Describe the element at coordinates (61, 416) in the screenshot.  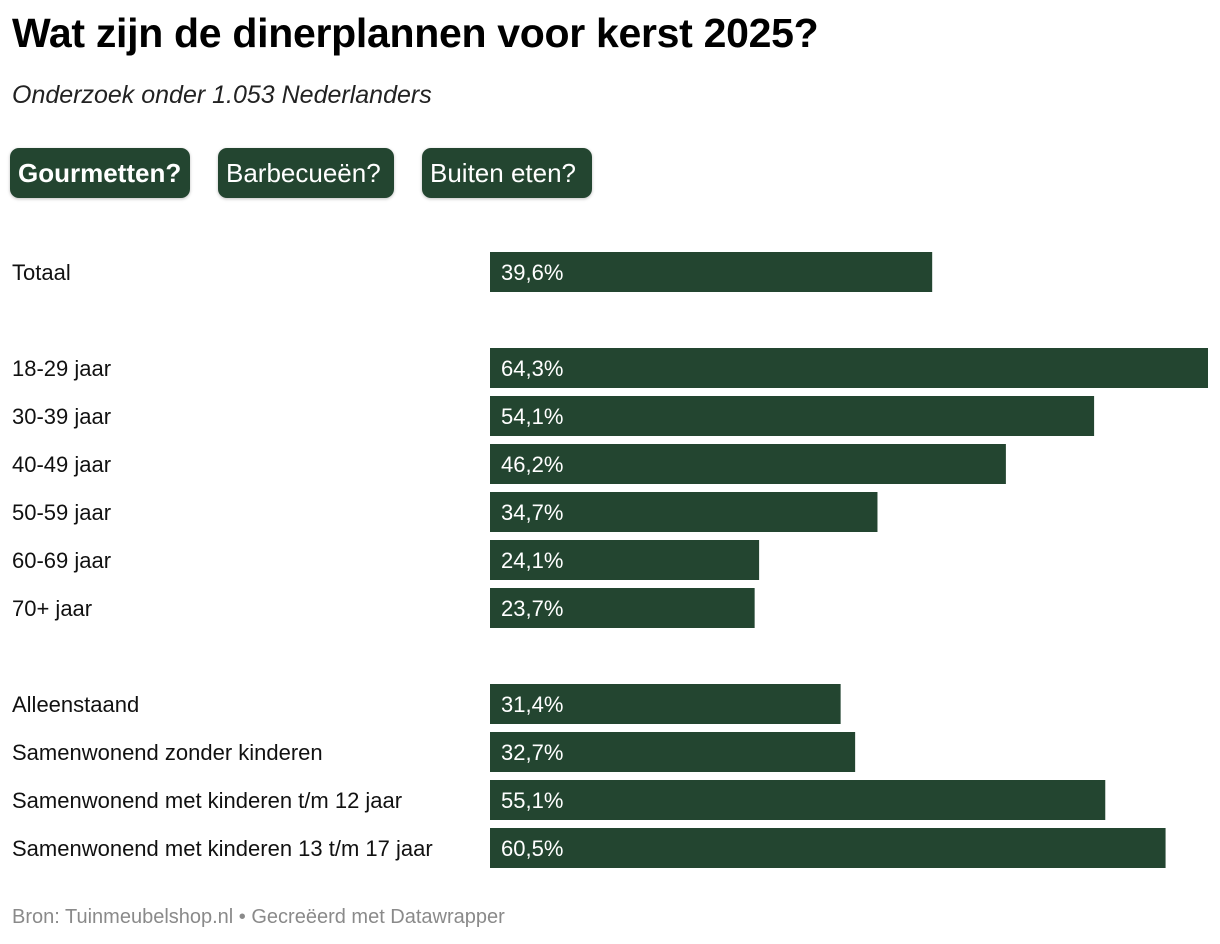
I see `category-label: 30-39 jaar` at that location.